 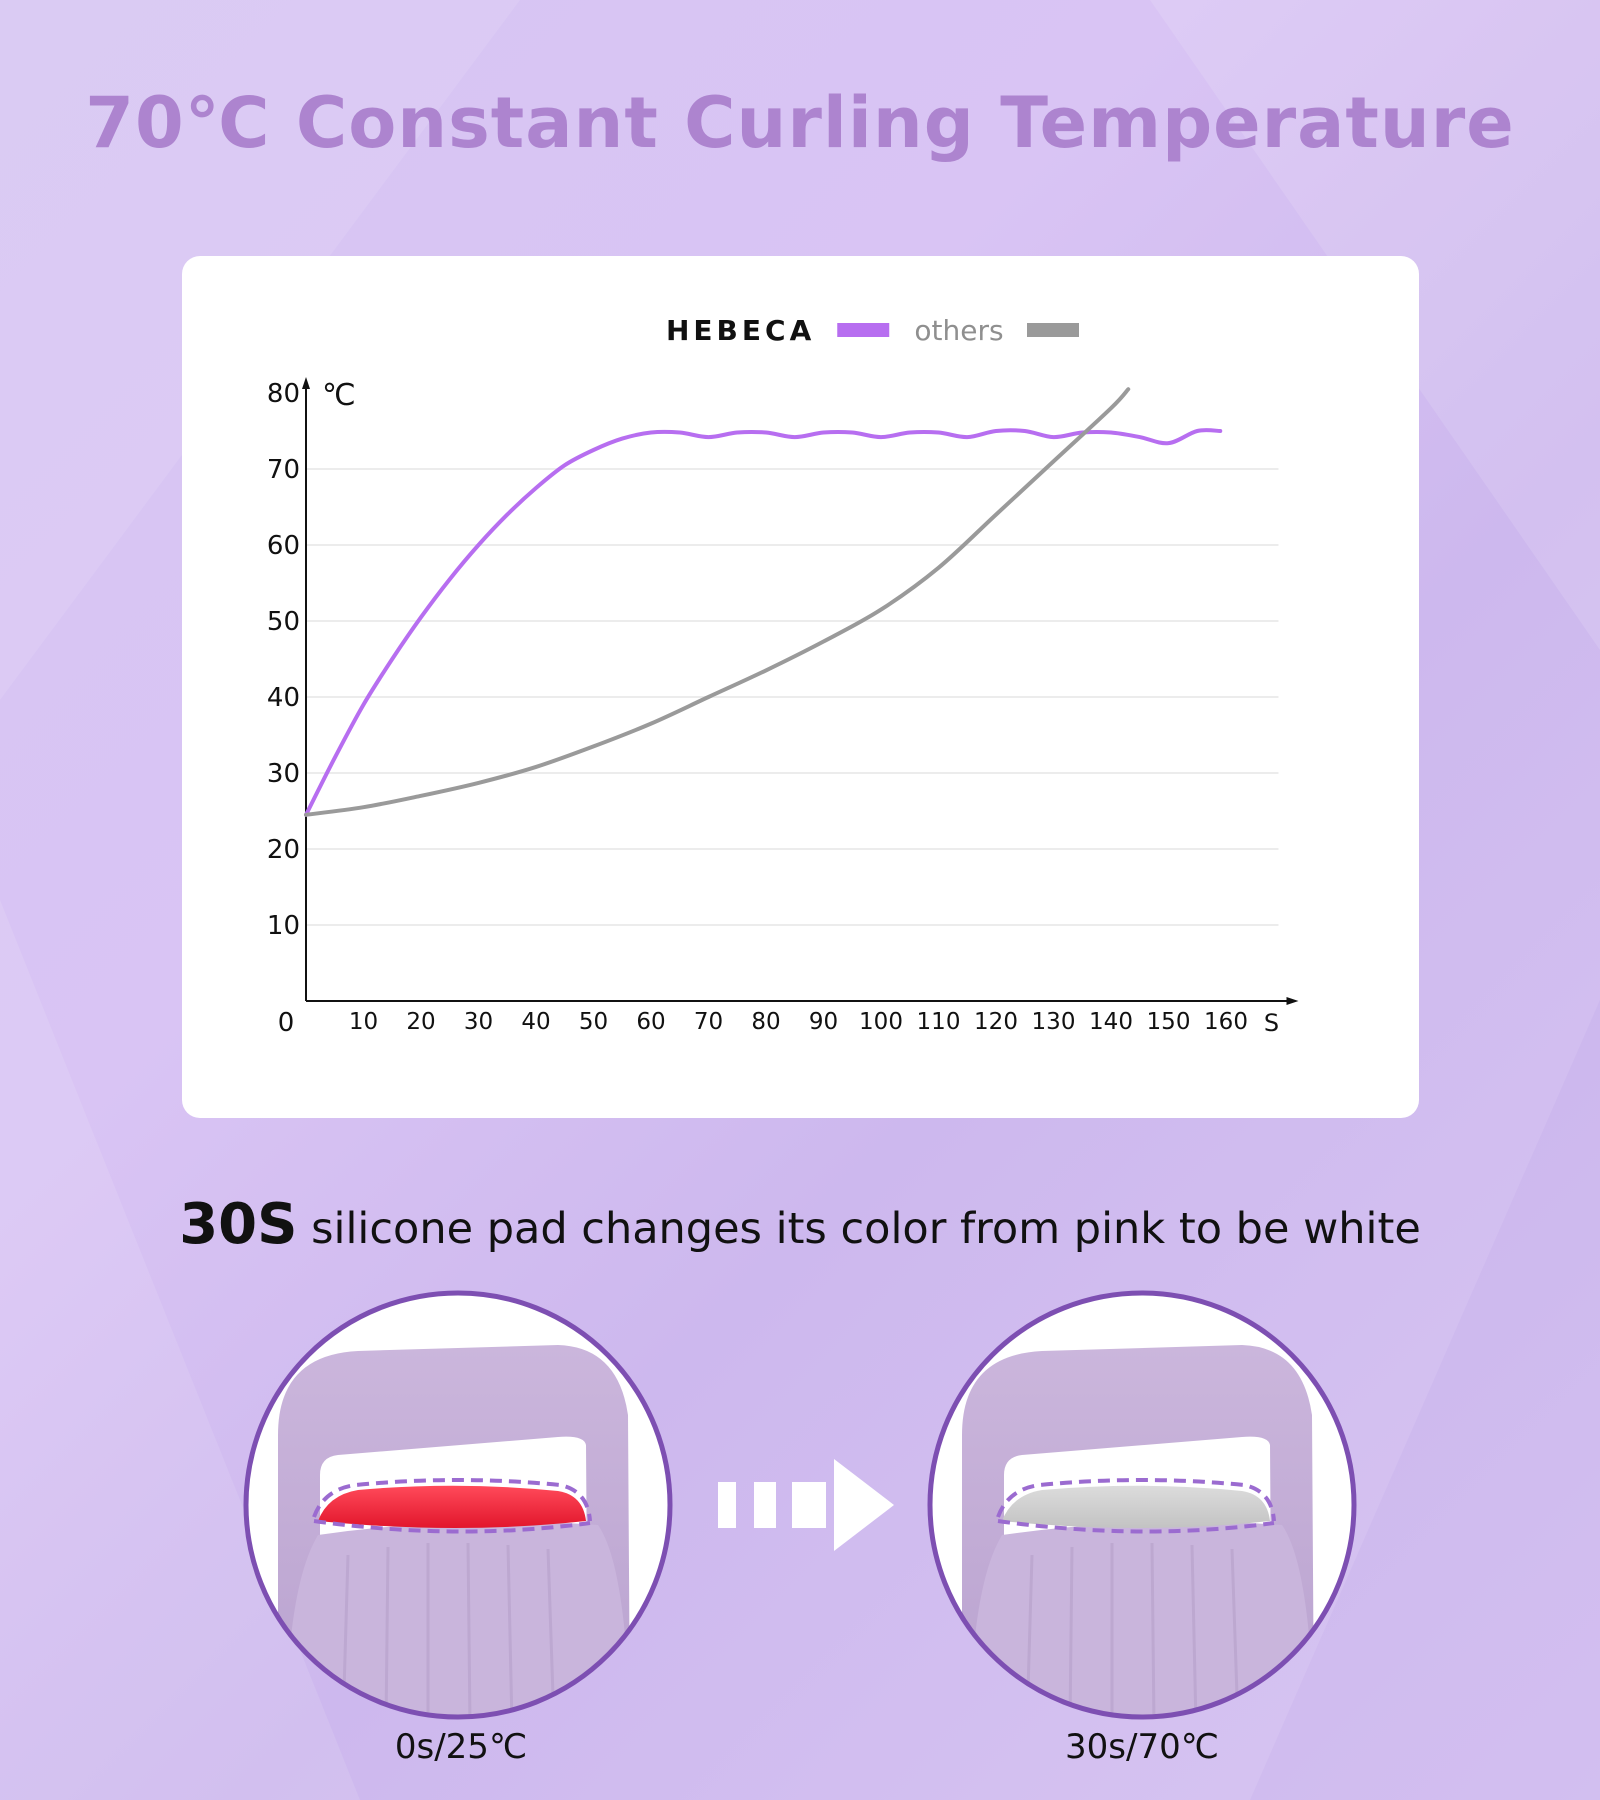 What do you see at coordinates (238, 1224) in the screenshot?
I see `subtitle-highlight: 30S` at bounding box center [238, 1224].